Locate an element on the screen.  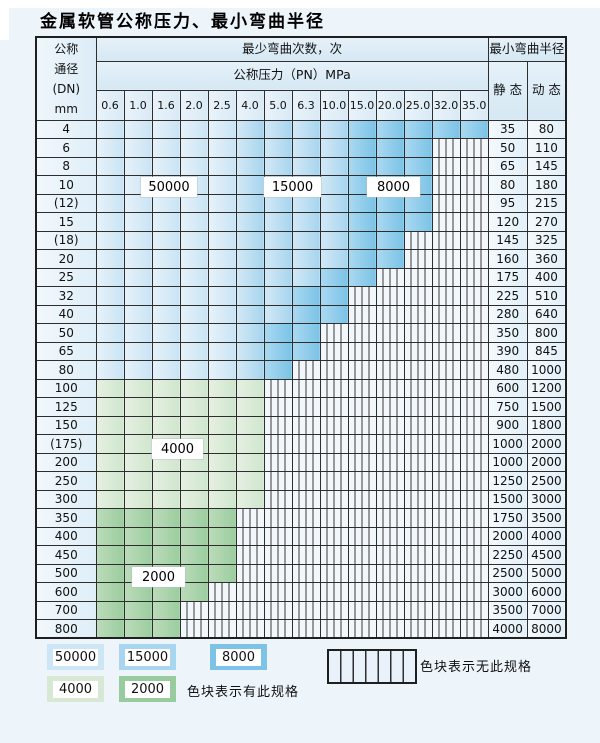
table-row: 500 2500 5000 is located at coordinates (301, 573).